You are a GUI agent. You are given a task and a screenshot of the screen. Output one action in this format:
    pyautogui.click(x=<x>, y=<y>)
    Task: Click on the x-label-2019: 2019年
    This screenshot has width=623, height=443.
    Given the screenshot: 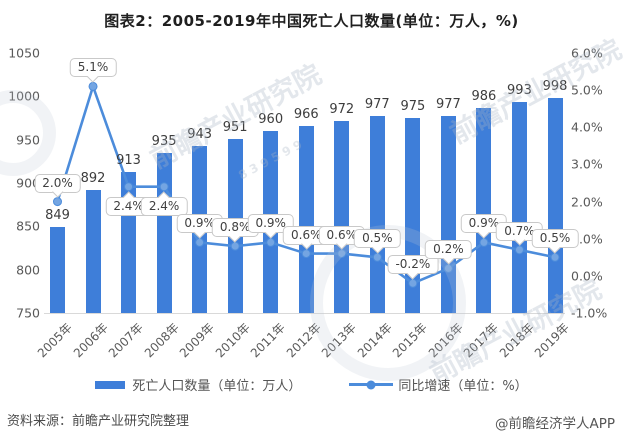 What is the action you would take?
    pyautogui.click(x=552, y=340)
    